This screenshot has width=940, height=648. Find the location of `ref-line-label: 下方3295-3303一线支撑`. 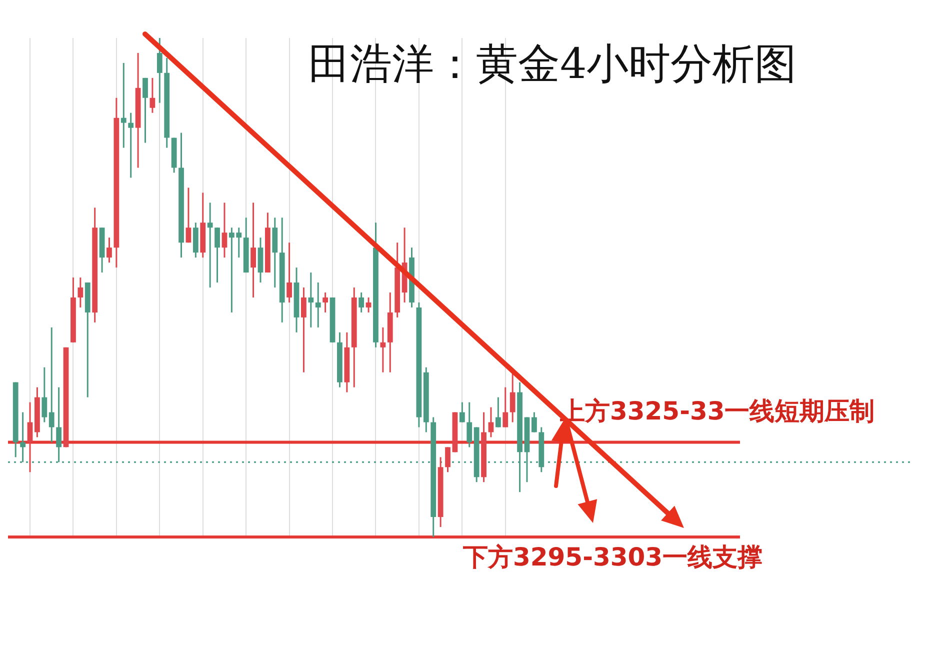

ref-line-label: 下方3295-3303一线支撑 is located at coordinates (612, 557).